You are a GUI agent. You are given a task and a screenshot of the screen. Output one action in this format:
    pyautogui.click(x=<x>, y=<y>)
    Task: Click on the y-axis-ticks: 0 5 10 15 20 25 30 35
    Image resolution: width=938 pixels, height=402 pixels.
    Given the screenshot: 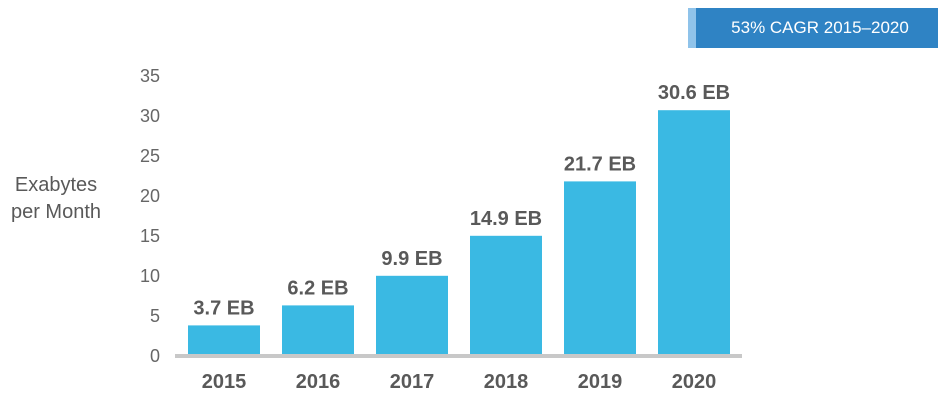 What is the action you would take?
    pyautogui.click(x=150, y=216)
    